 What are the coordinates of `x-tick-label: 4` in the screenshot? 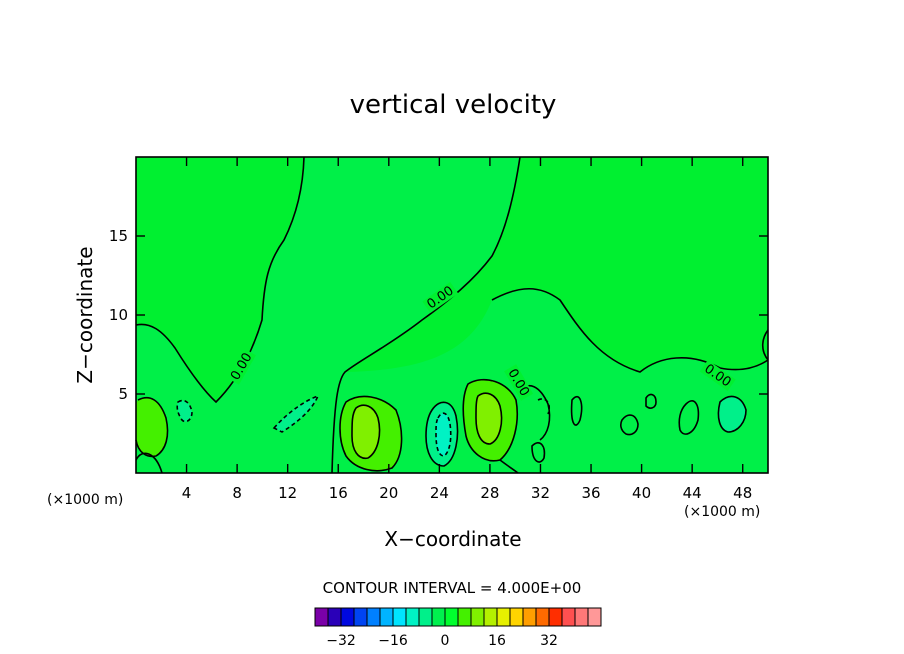 It's located at (187, 493).